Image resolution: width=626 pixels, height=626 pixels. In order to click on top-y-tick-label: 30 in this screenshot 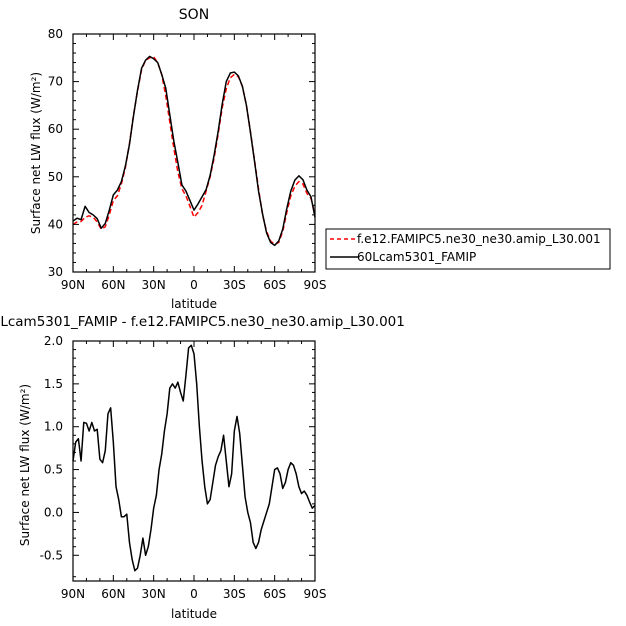, I will do `click(55, 272)`.